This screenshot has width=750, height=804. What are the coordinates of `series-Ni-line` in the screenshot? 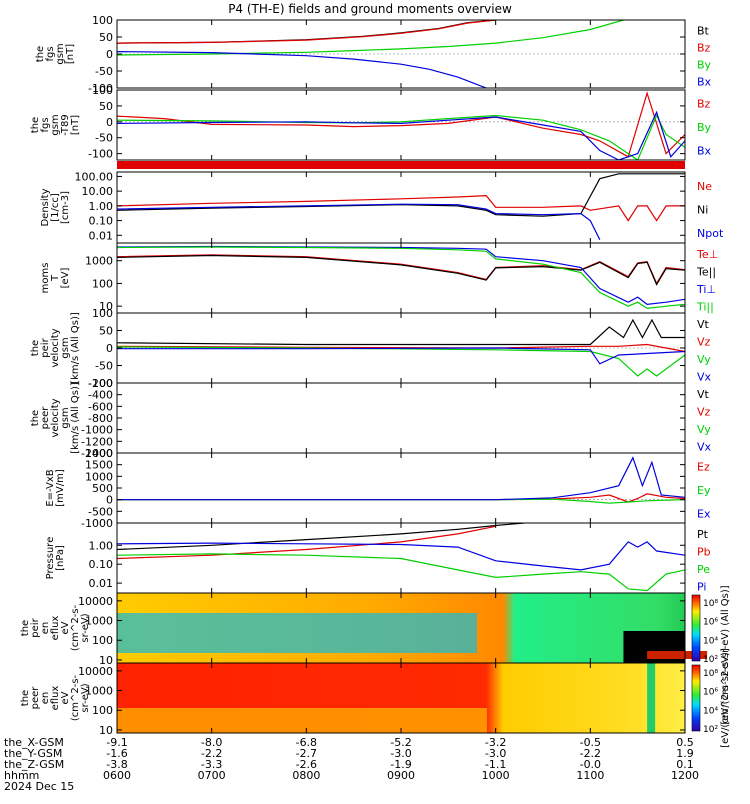 It's located at (401, 195).